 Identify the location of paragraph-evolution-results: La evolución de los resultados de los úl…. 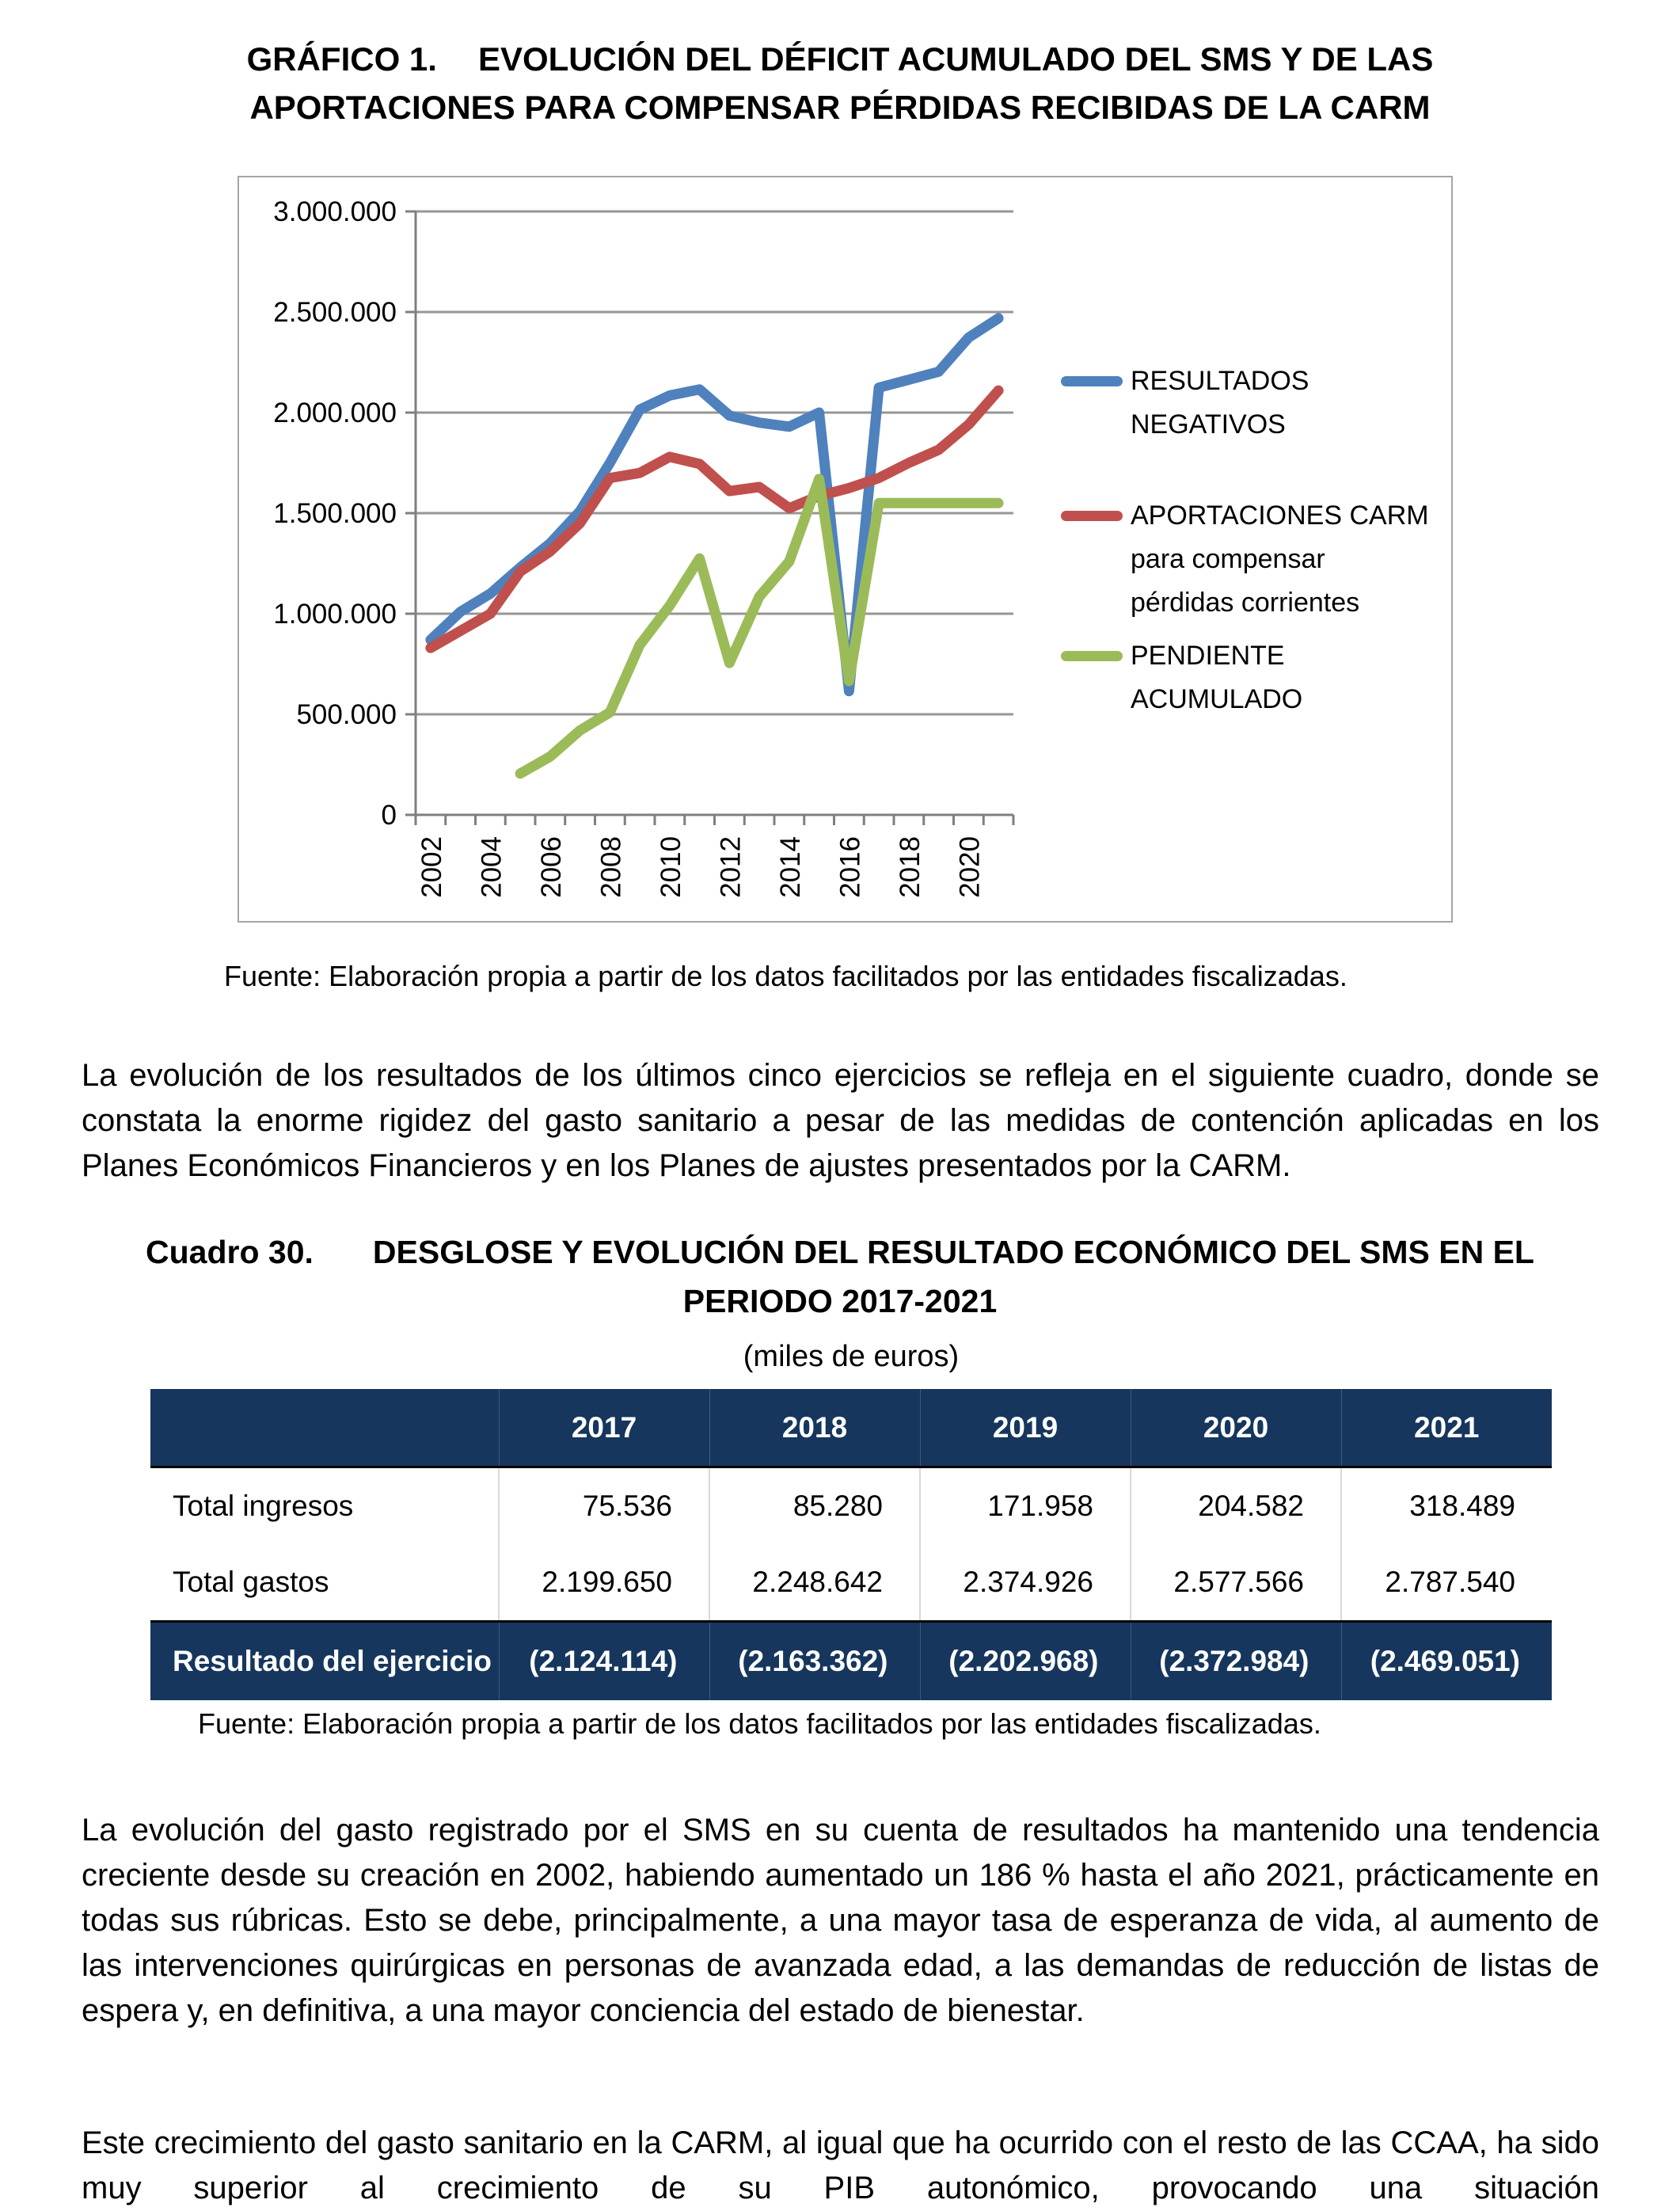
(840, 1121).